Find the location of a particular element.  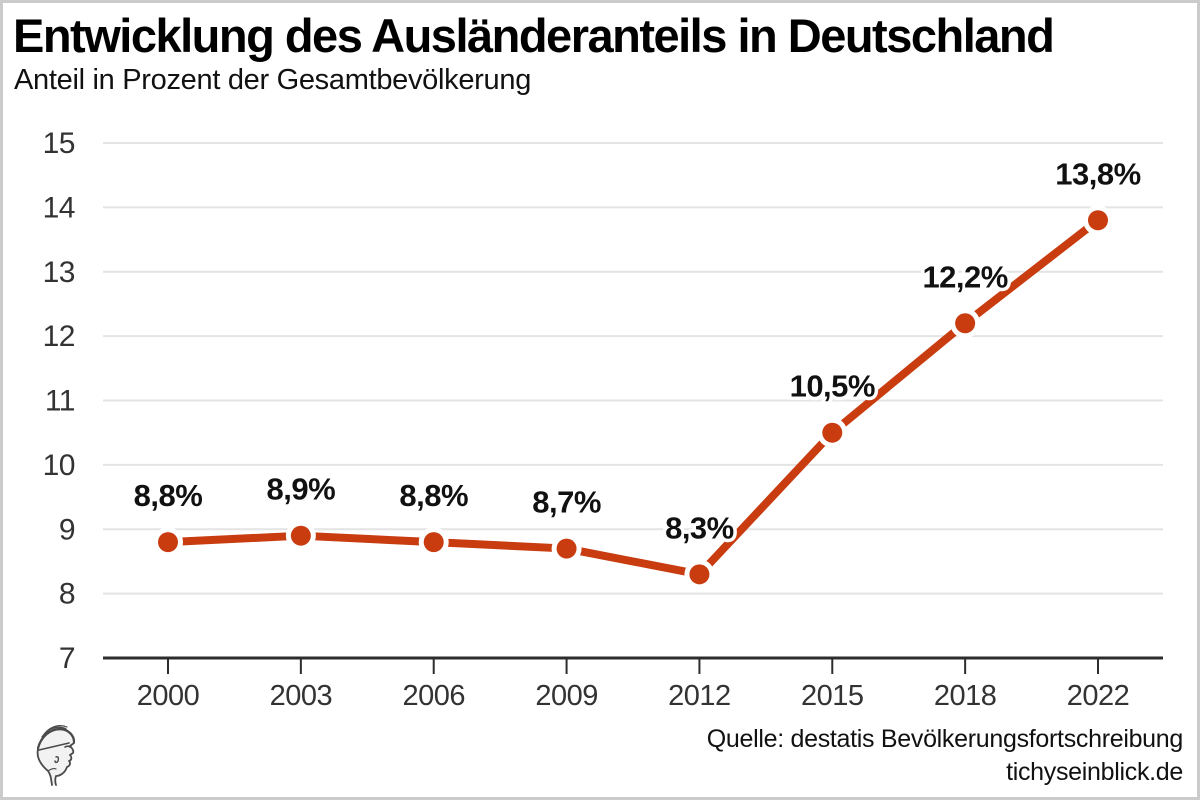

data-point-label: 8,3% is located at coordinates (699, 527).